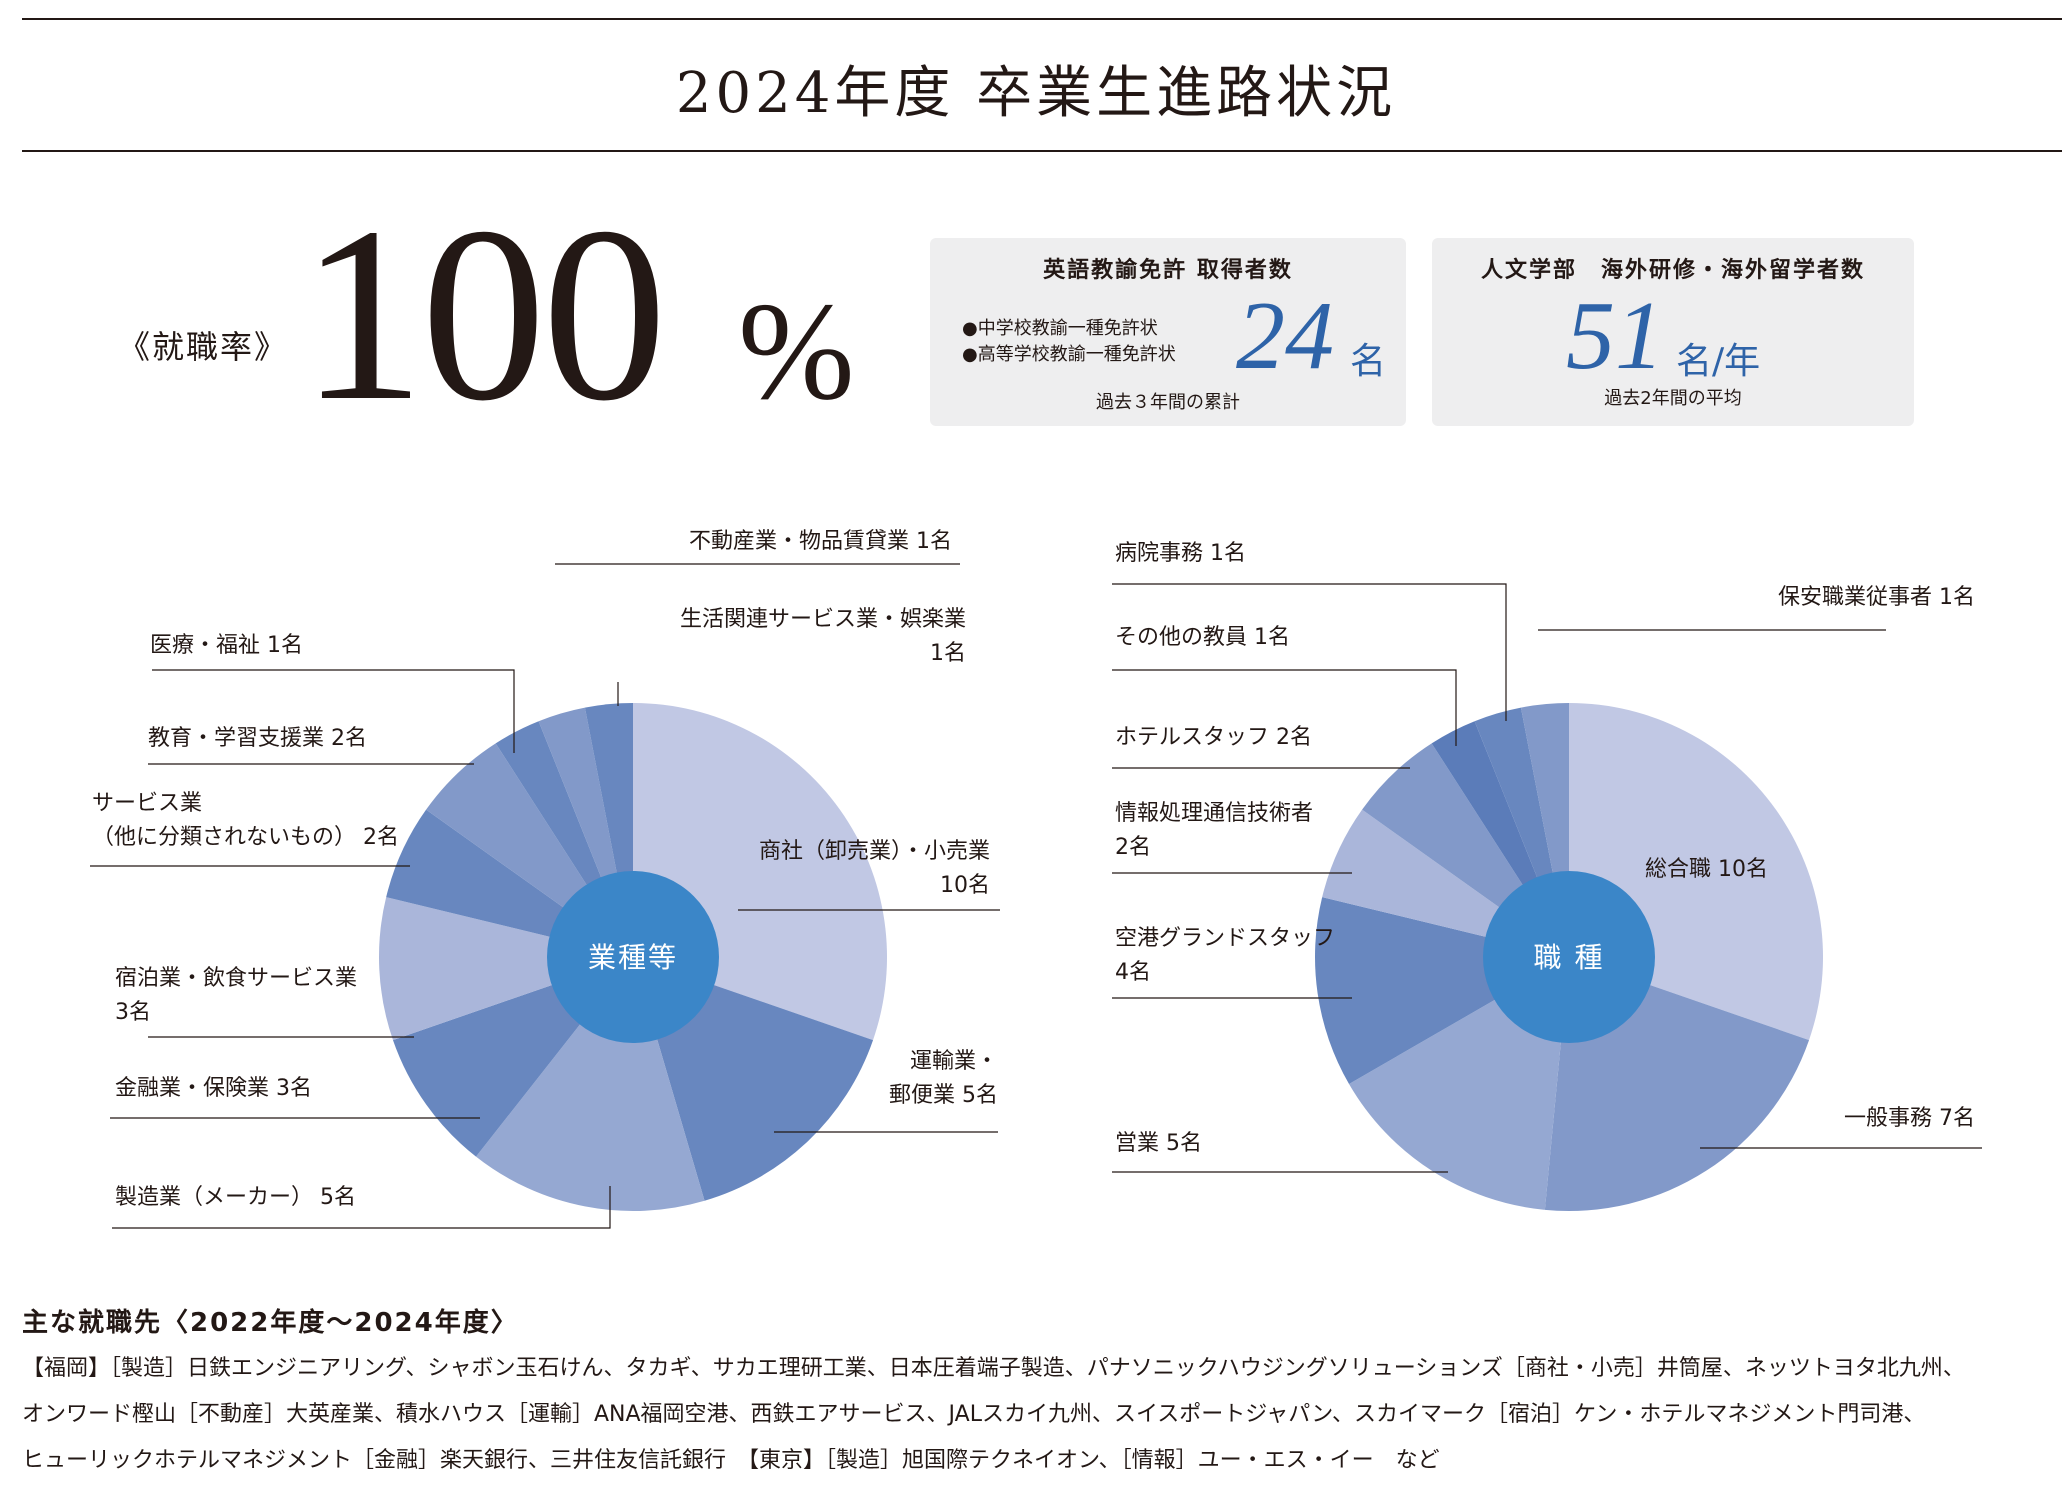 Image resolution: width=2072 pixels, height=1490 pixels. What do you see at coordinates (1060, 328) in the screenshot?
I see `license-item: ●中学校教諭一種免許状` at bounding box center [1060, 328].